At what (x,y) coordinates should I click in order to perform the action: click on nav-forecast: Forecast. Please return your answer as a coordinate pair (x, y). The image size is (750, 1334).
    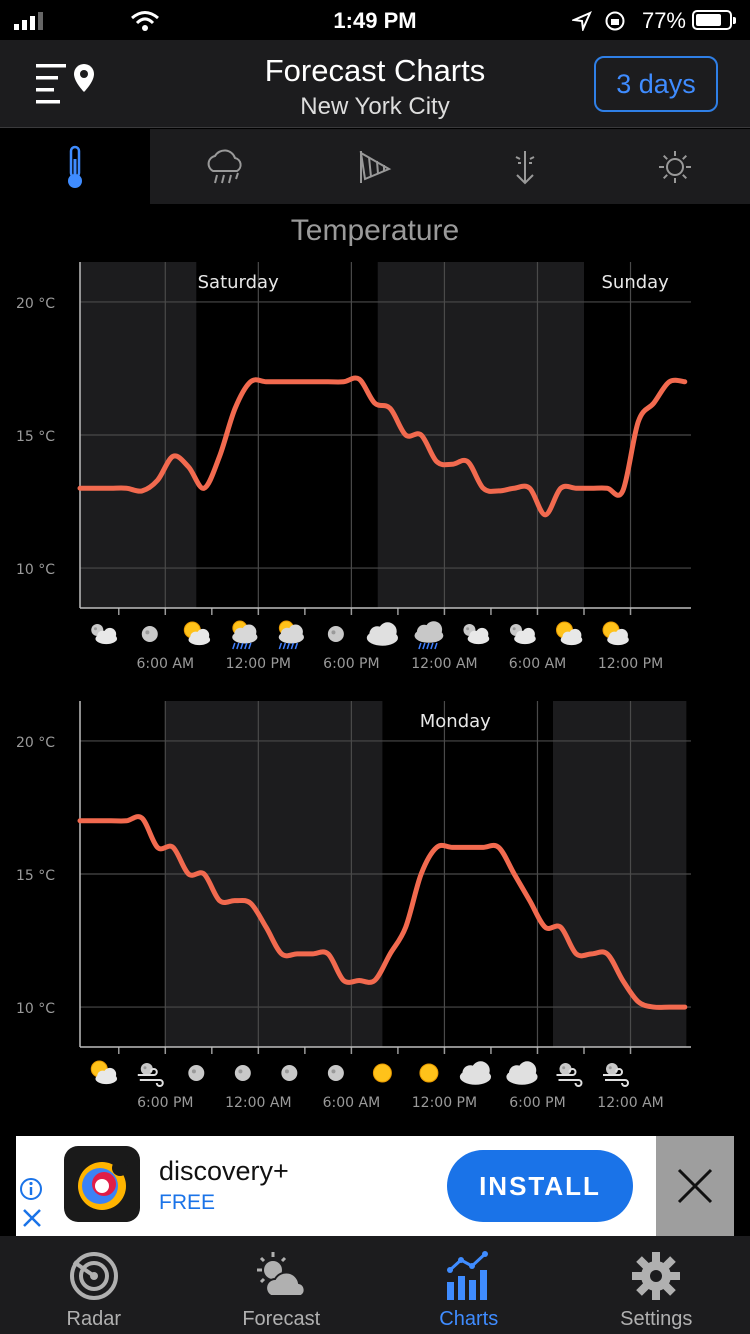
    Looking at the image, I should click on (282, 1285).